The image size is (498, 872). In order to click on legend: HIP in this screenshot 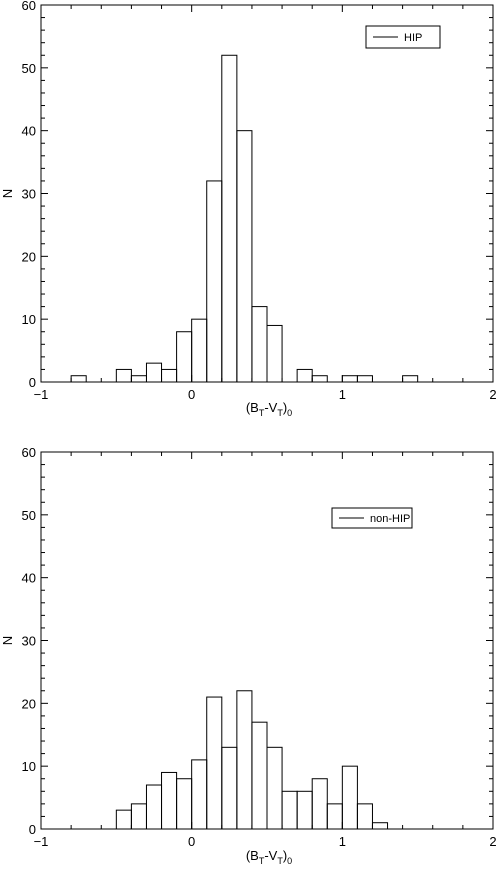, I will do `click(403, 37)`.